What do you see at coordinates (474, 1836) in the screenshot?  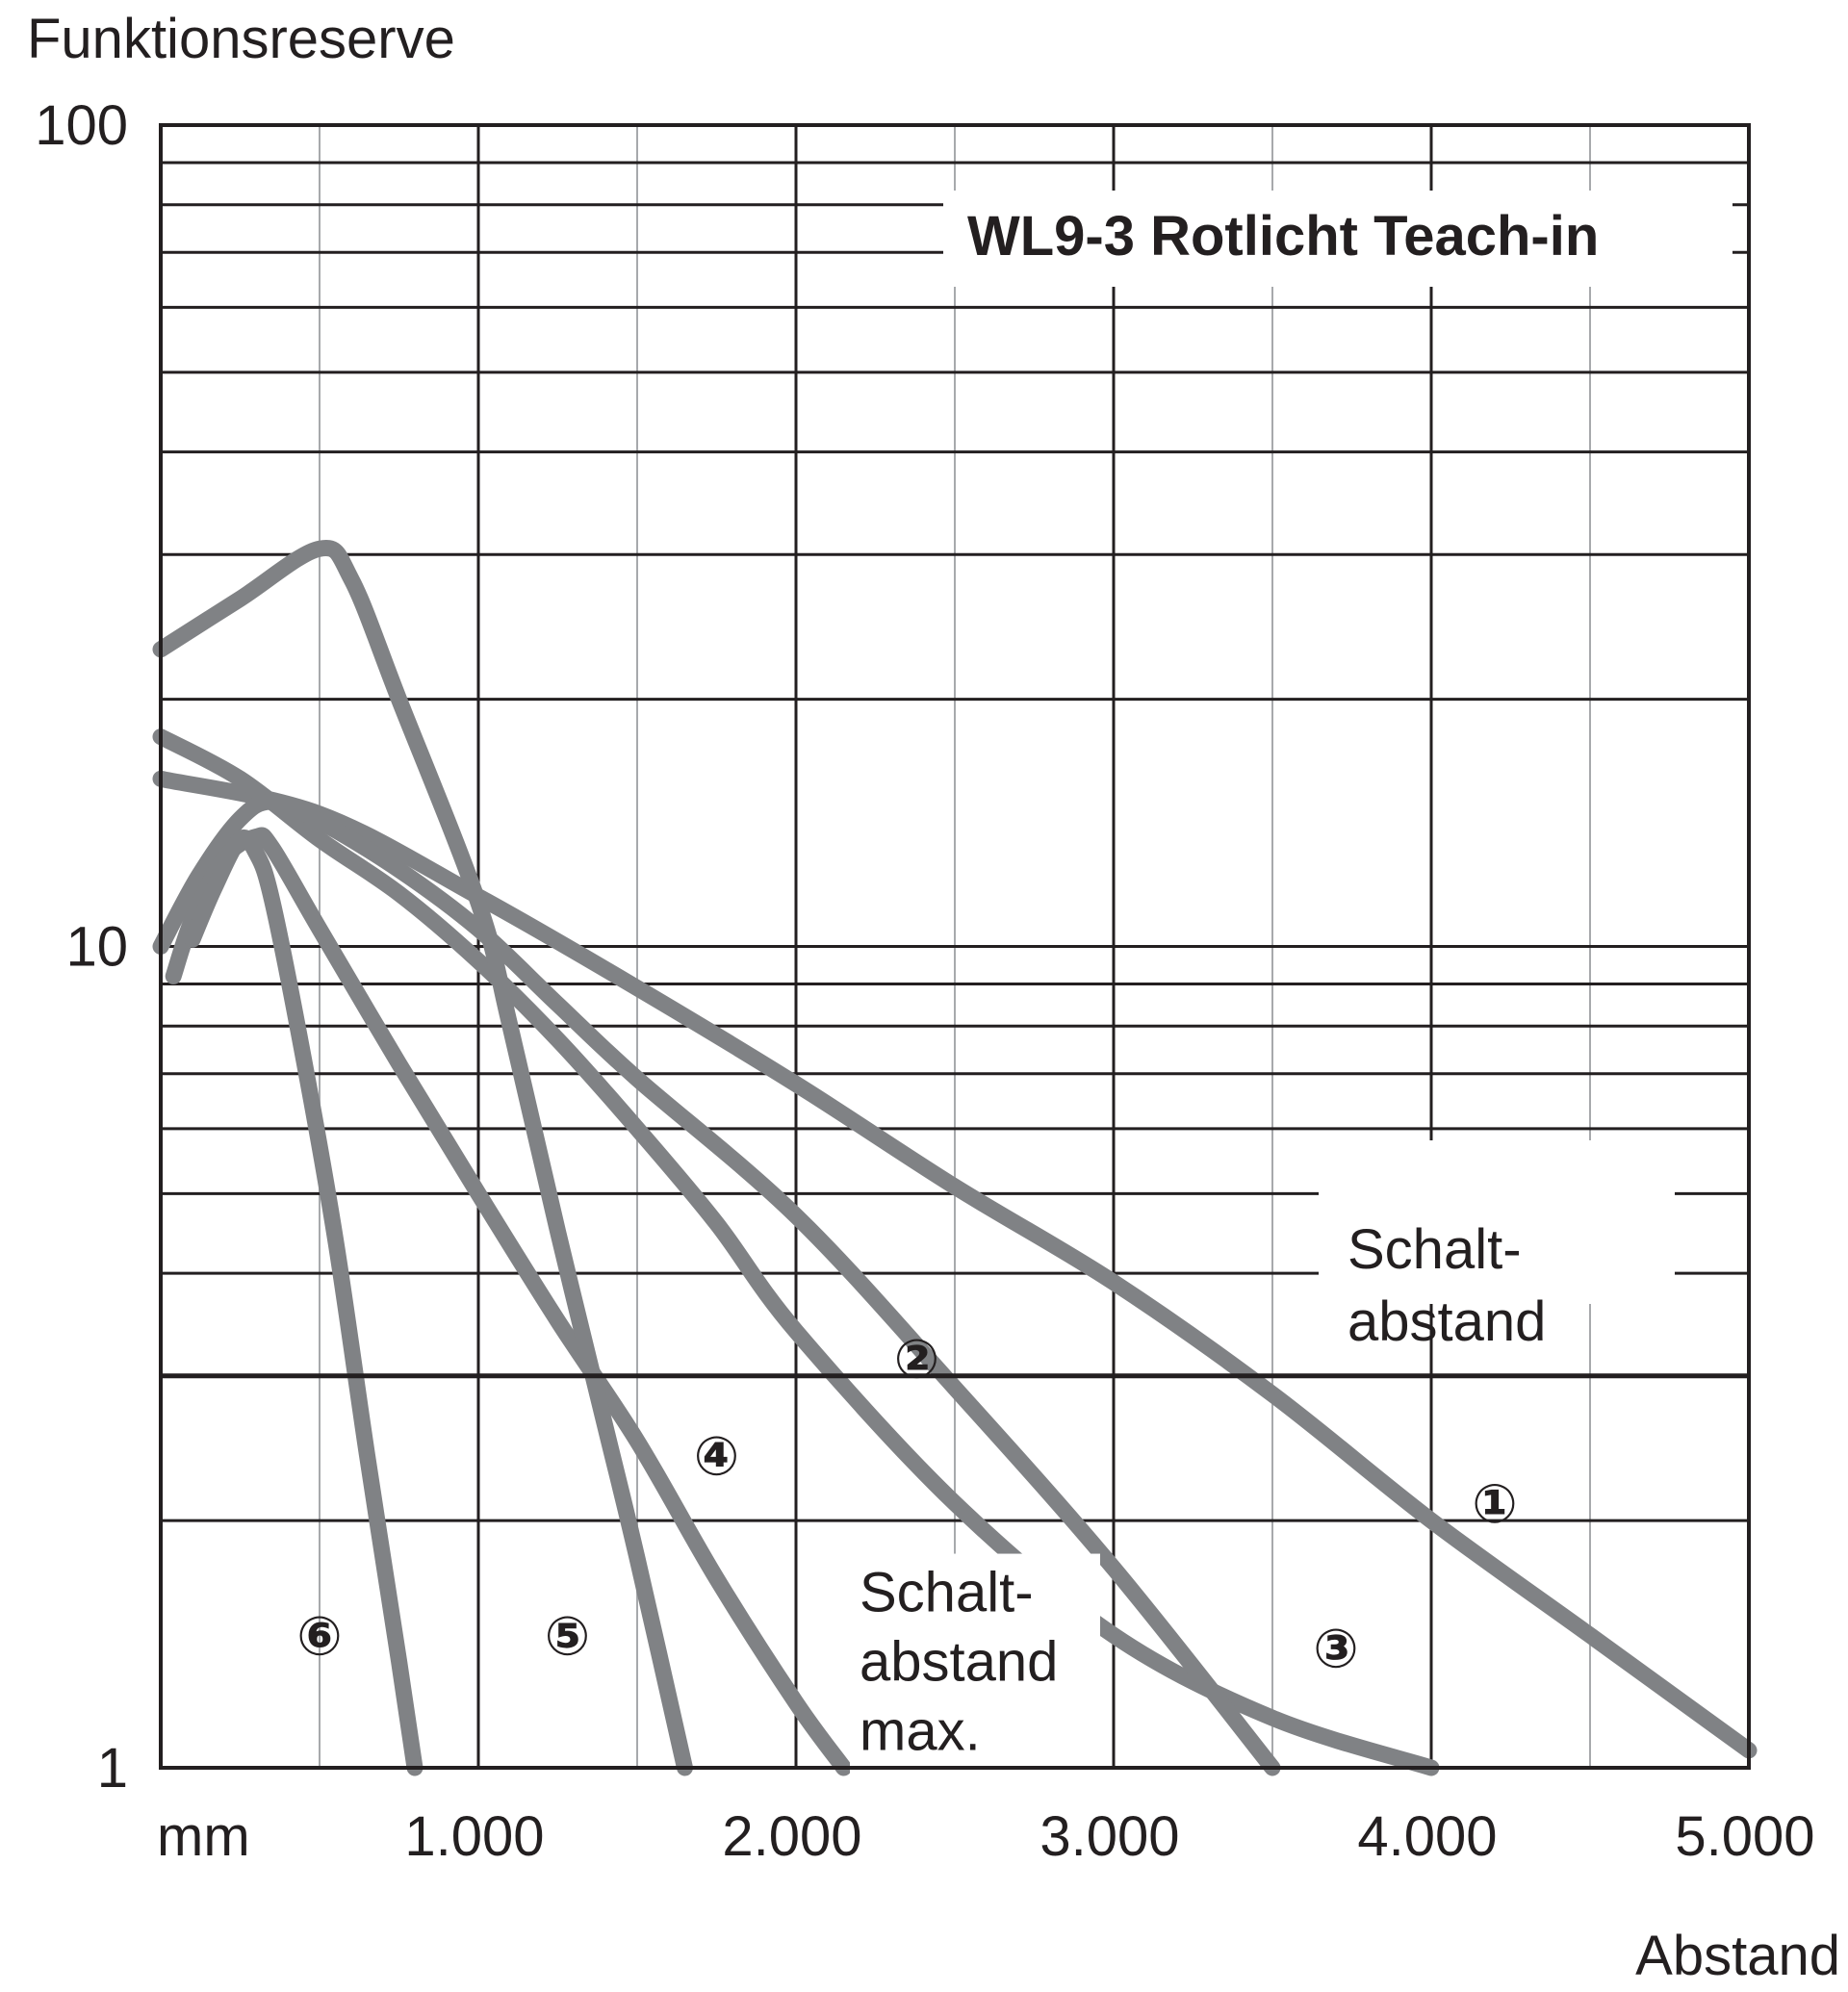 I see `x-tick-label: 1.000` at bounding box center [474, 1836].